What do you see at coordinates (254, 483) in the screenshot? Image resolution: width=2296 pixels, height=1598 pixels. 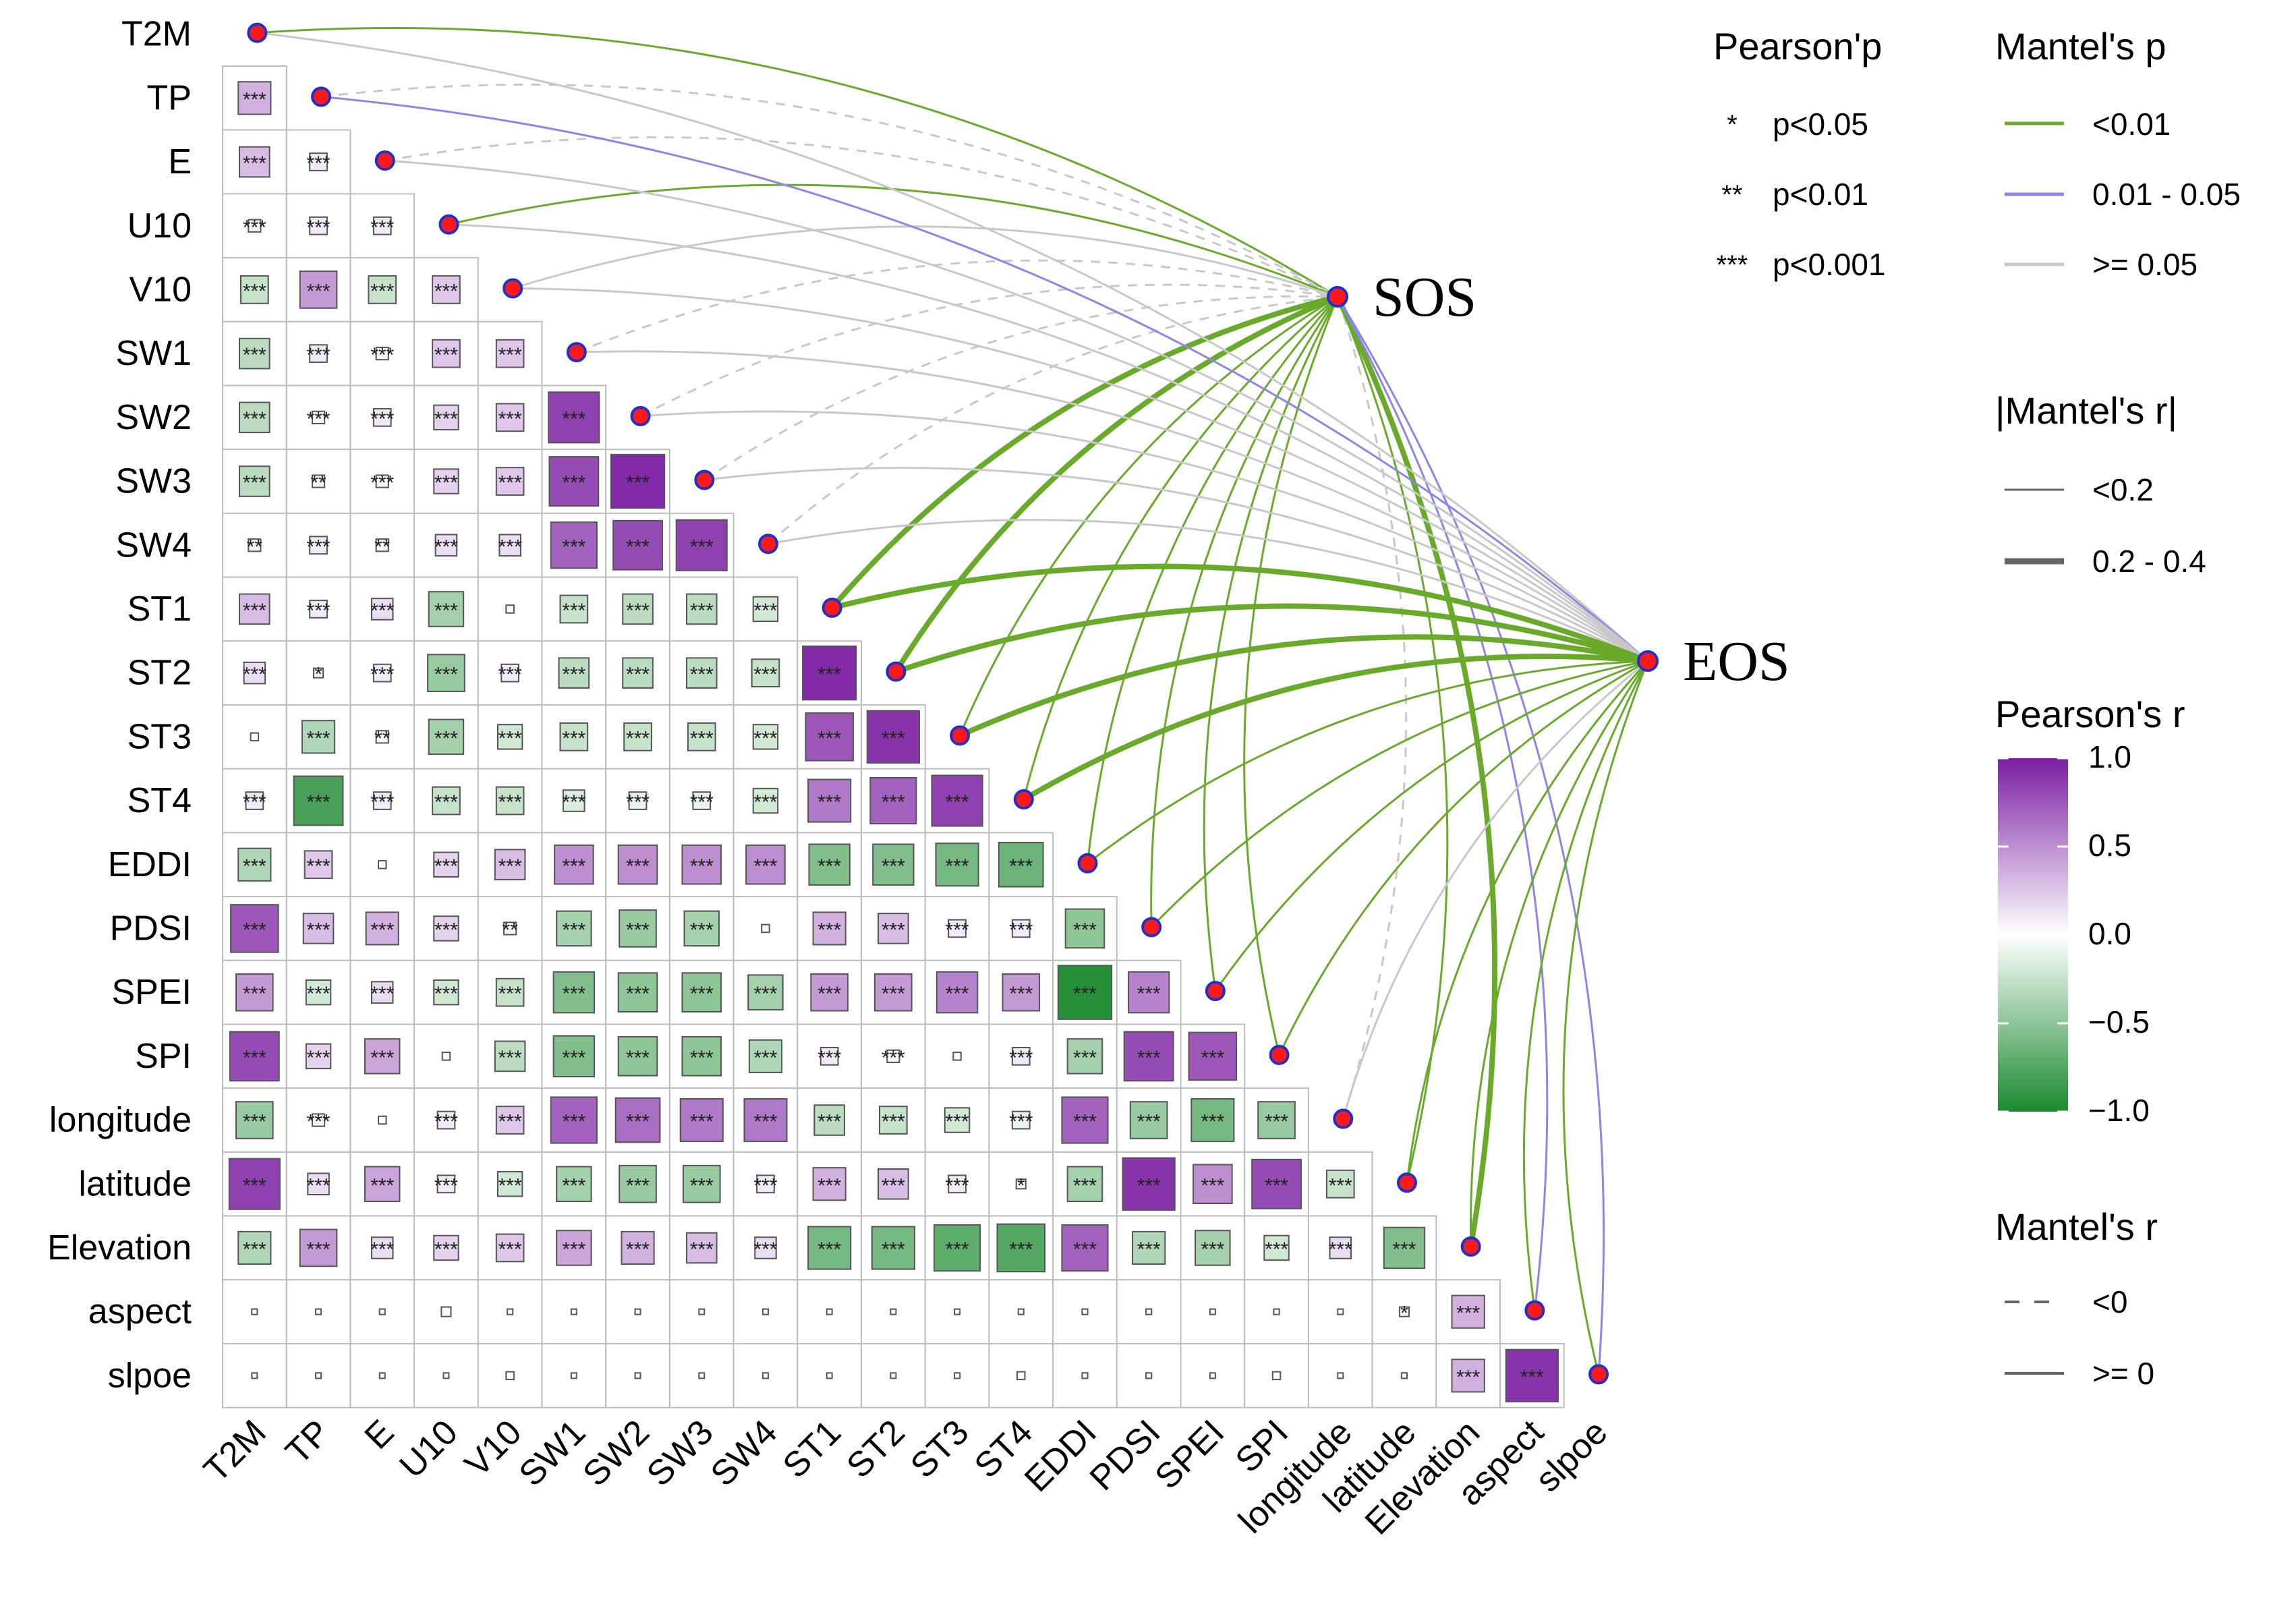 I see `sig-label-SW3-T2M: ***` at bounding box center [254, 483].